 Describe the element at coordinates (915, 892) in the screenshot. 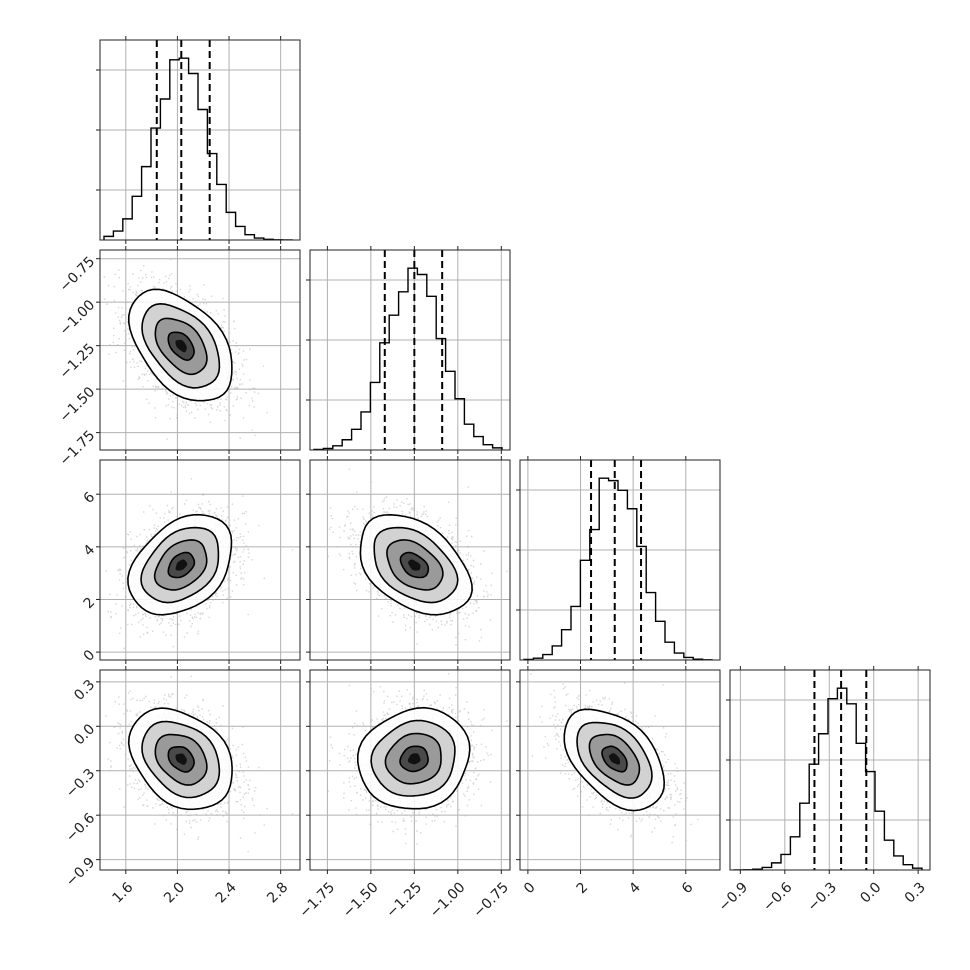

I see `x-tick-label: 0.3` at that location.